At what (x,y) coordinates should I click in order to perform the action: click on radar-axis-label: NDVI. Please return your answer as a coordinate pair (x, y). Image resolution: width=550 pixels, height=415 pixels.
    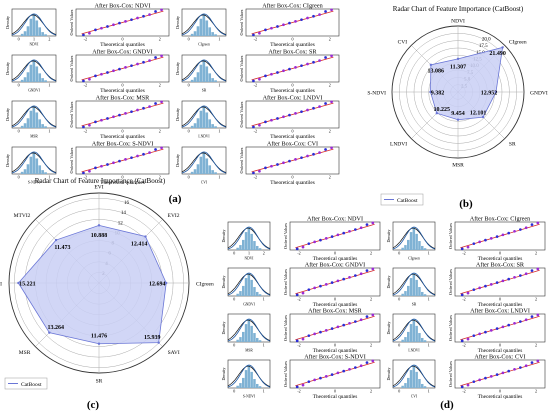
    Looking at the image, I should click on (458, 22).